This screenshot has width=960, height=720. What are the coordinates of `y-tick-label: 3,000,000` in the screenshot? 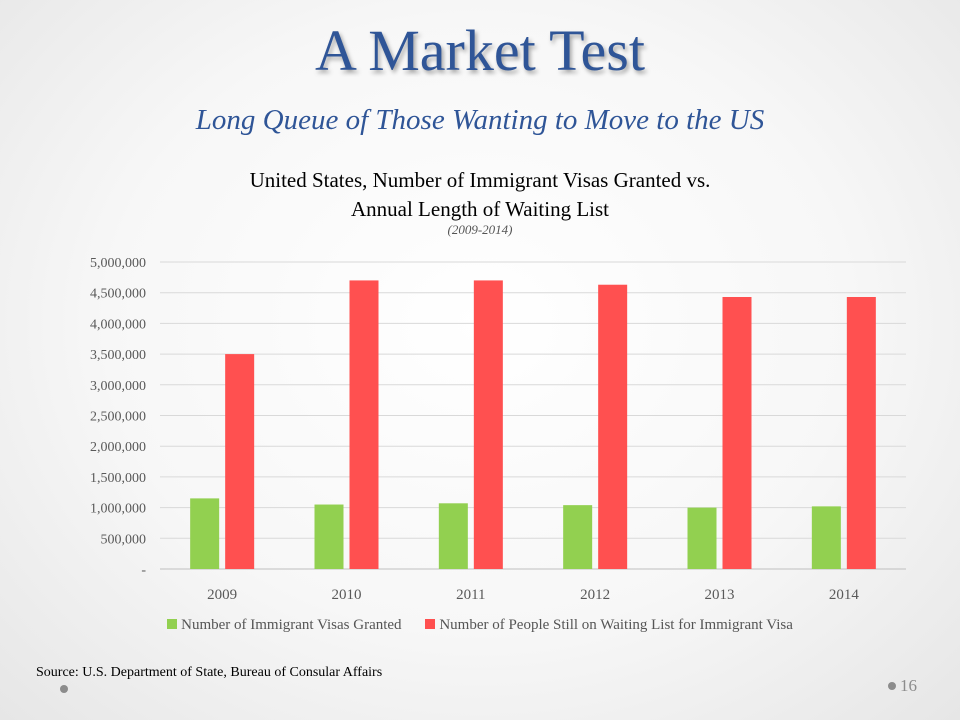 It's located at (118, 386).